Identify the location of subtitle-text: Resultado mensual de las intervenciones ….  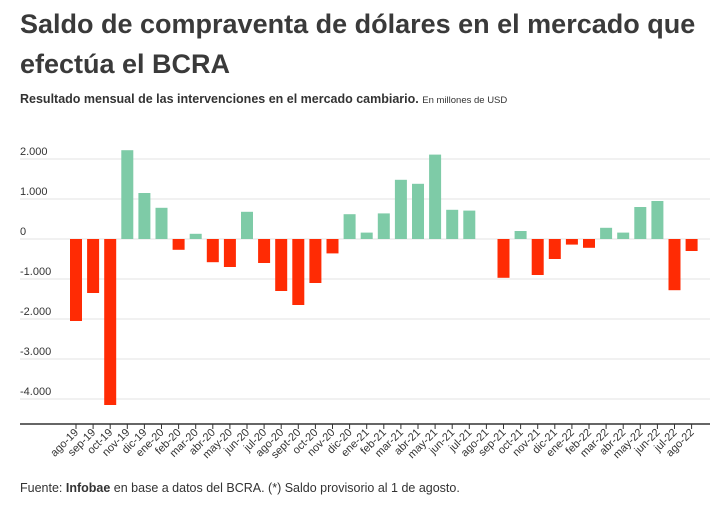
(219, 99).